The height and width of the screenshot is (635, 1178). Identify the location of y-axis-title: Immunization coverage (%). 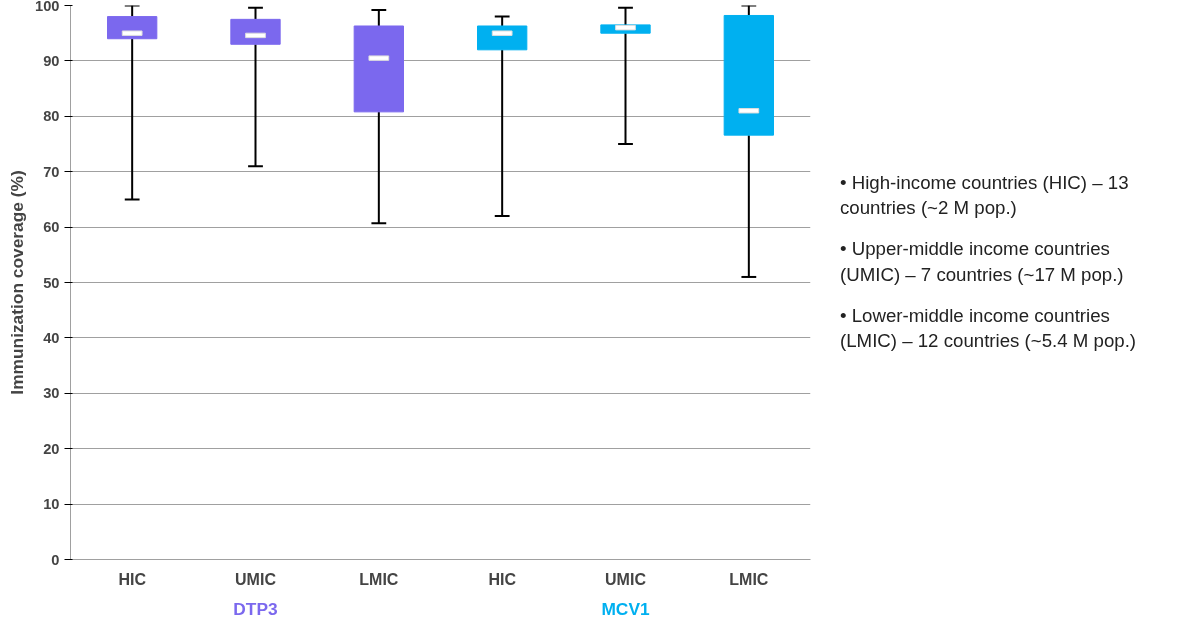
(17, 282).